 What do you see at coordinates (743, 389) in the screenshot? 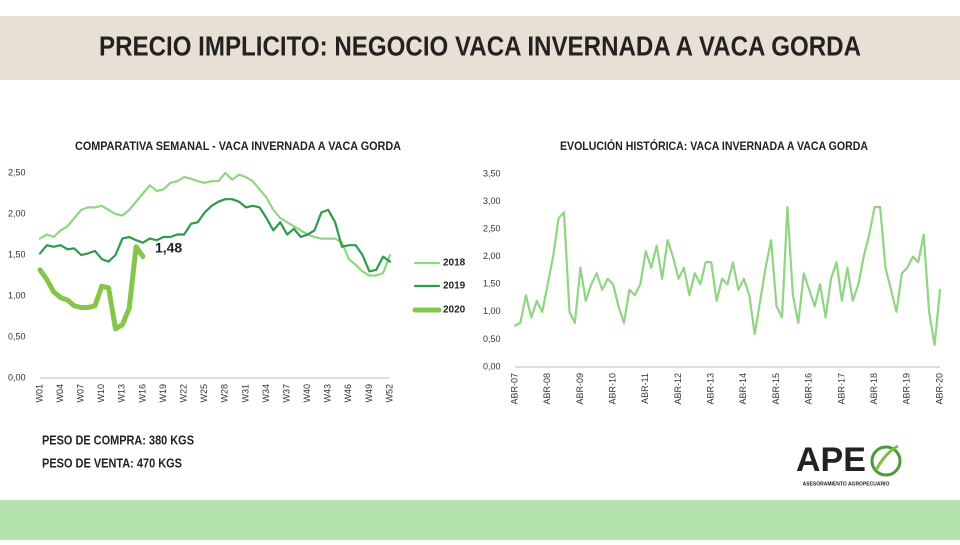
I see `x-tick-label: ABR-14` at bounding box center [743, 389].